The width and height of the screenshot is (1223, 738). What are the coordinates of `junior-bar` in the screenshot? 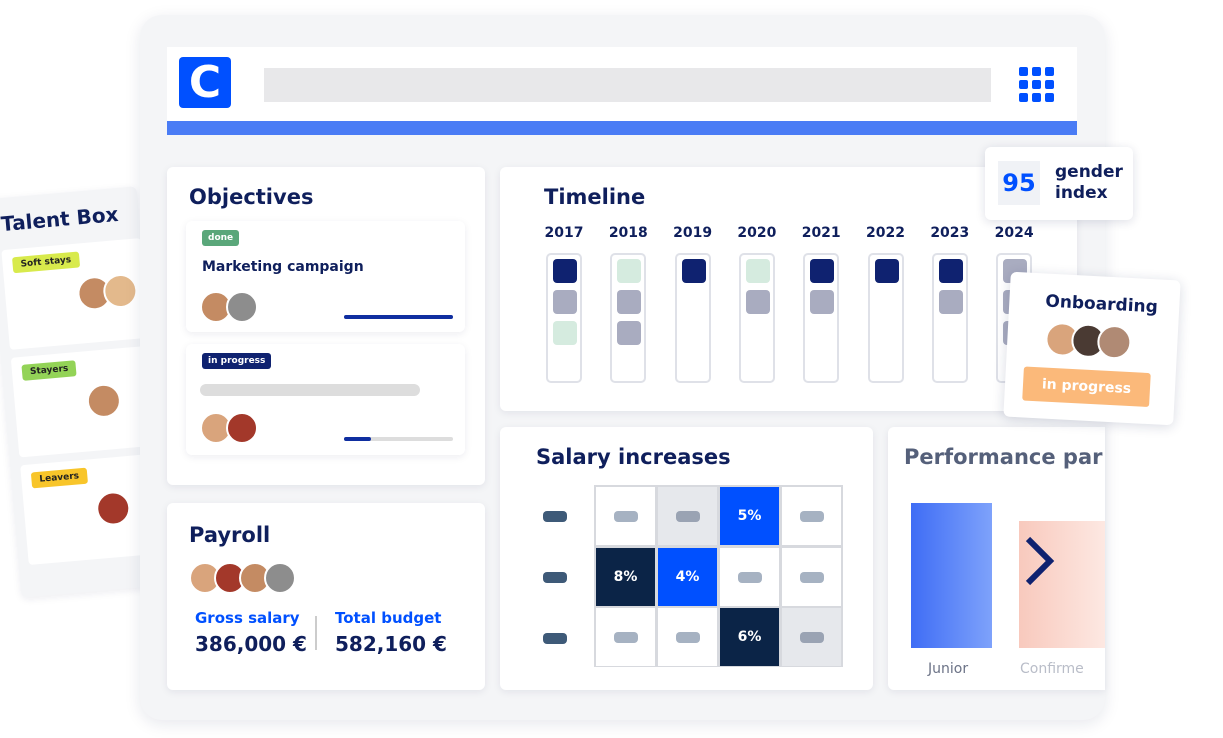 It's located at (951, 575).